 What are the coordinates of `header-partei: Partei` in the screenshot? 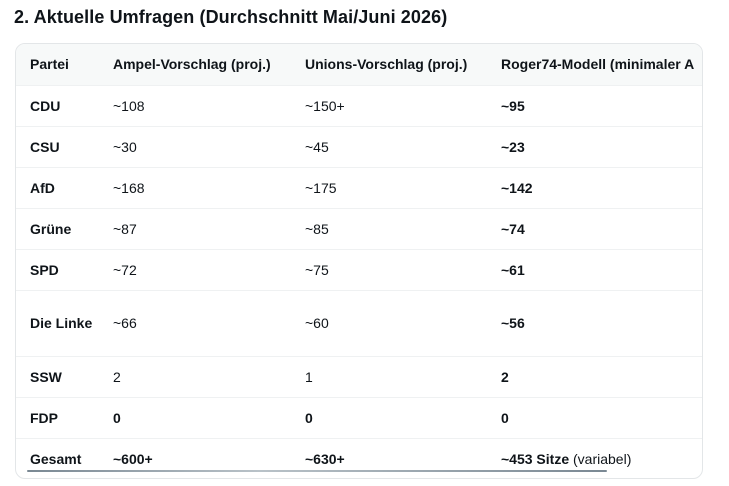 It's located at (49, 64).